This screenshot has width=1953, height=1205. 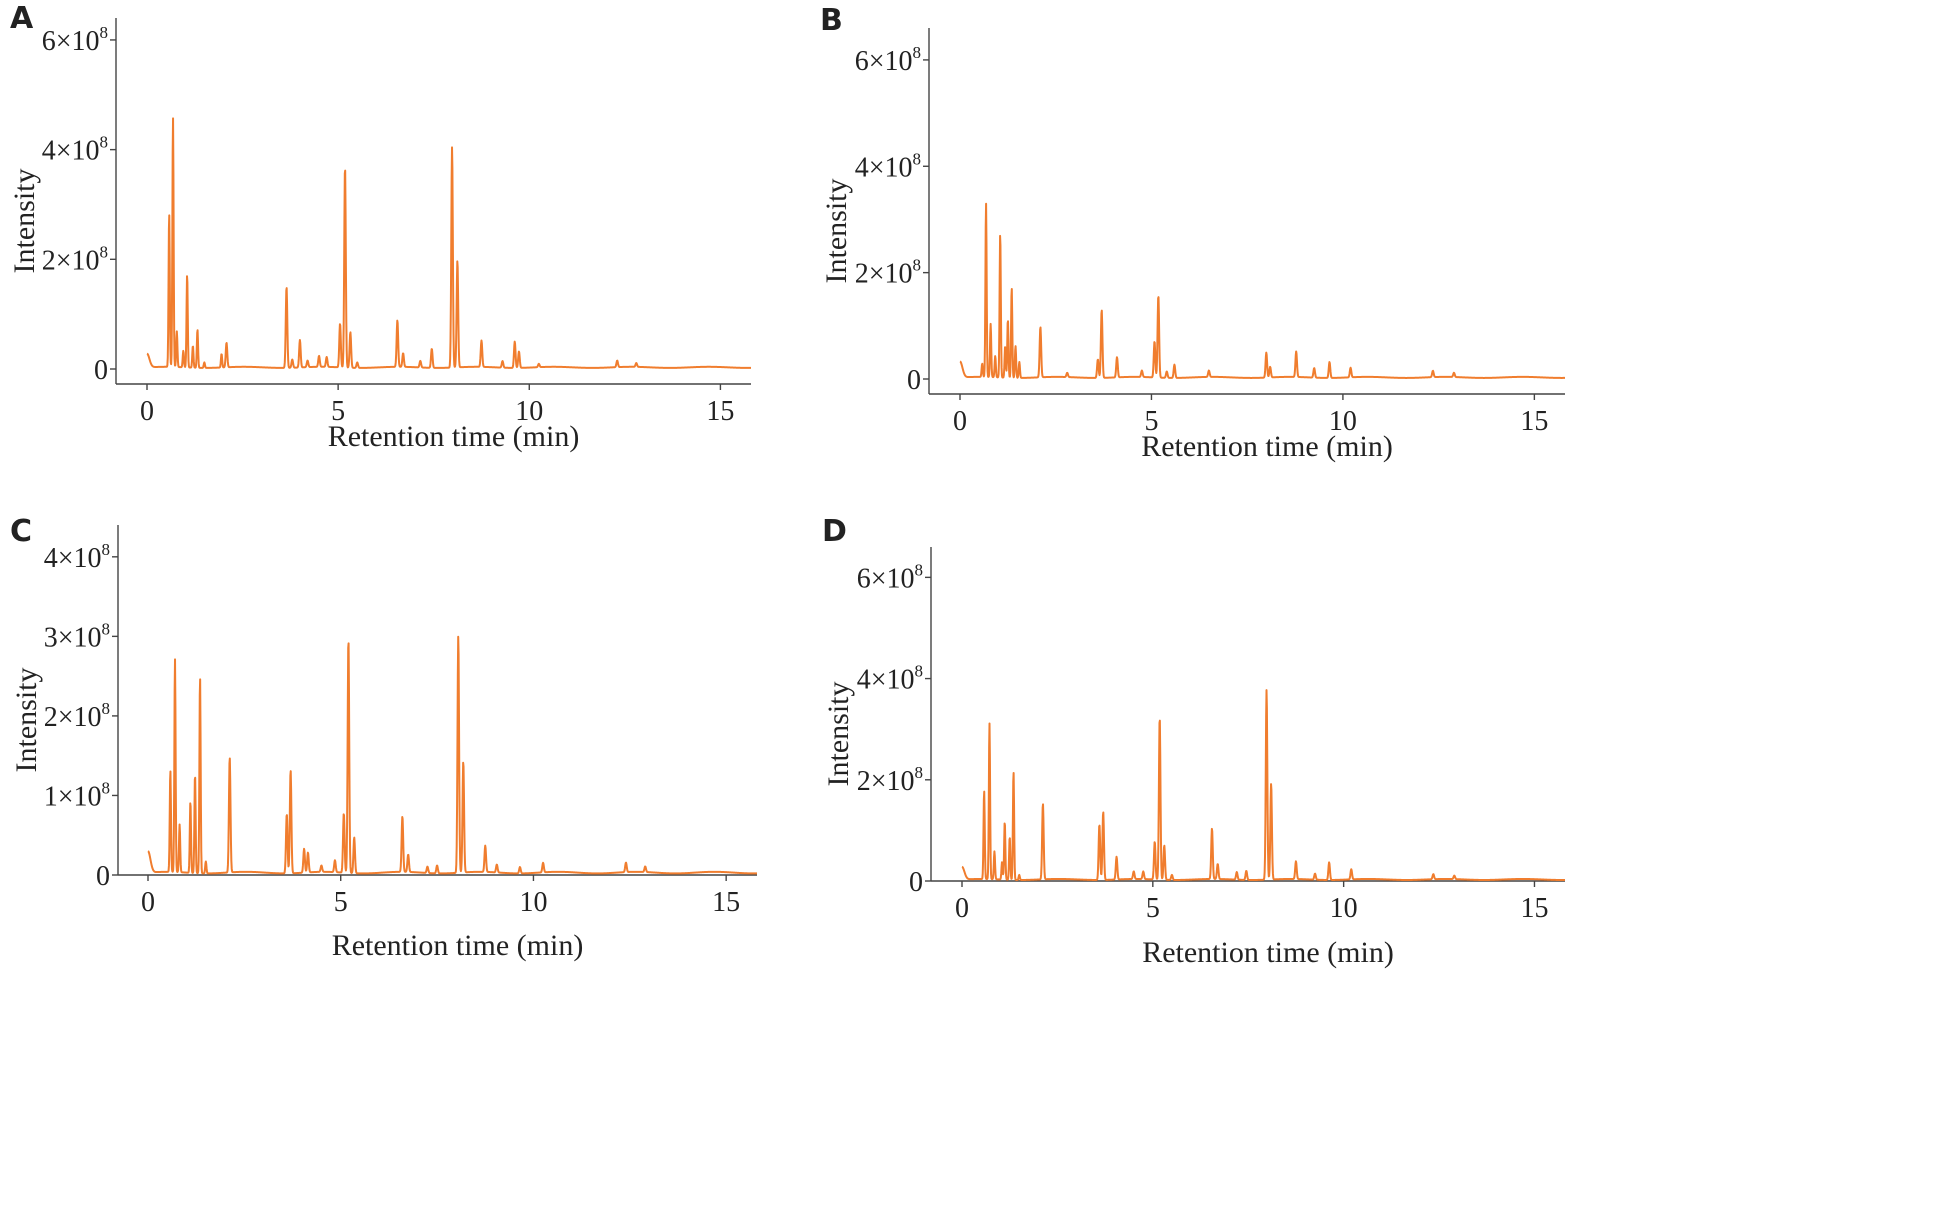 I want to click on panel-letter: D, so click(x=834, y=531).